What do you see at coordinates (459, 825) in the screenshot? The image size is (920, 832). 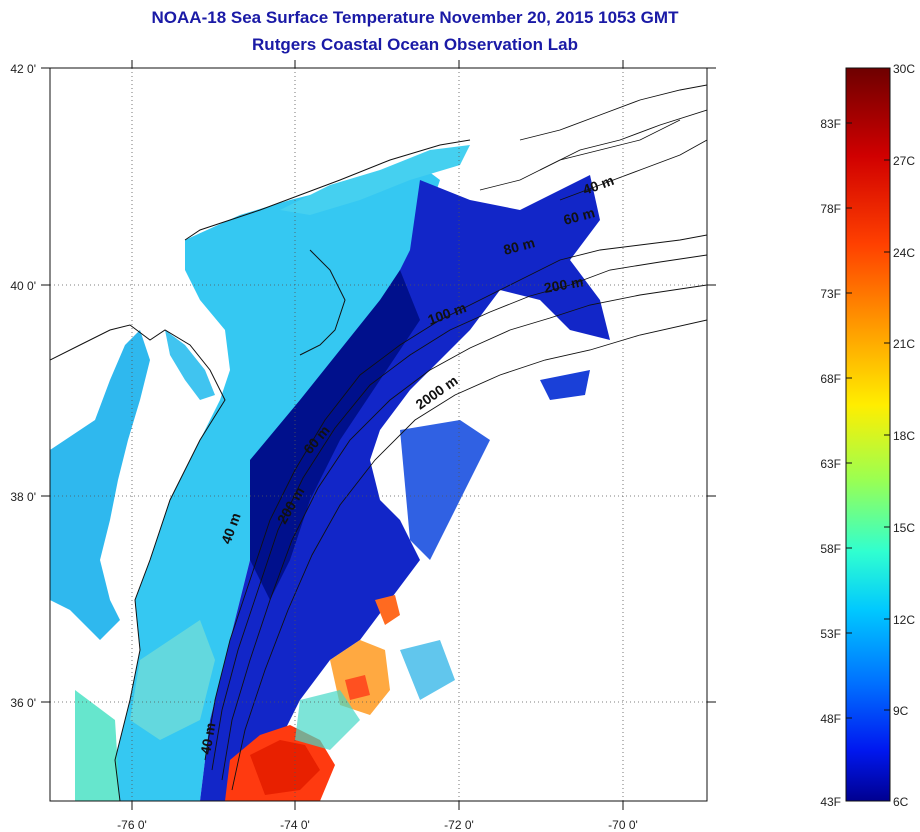 I see `lon-tick-label: -72 0'` at bounding box center [459, 825].